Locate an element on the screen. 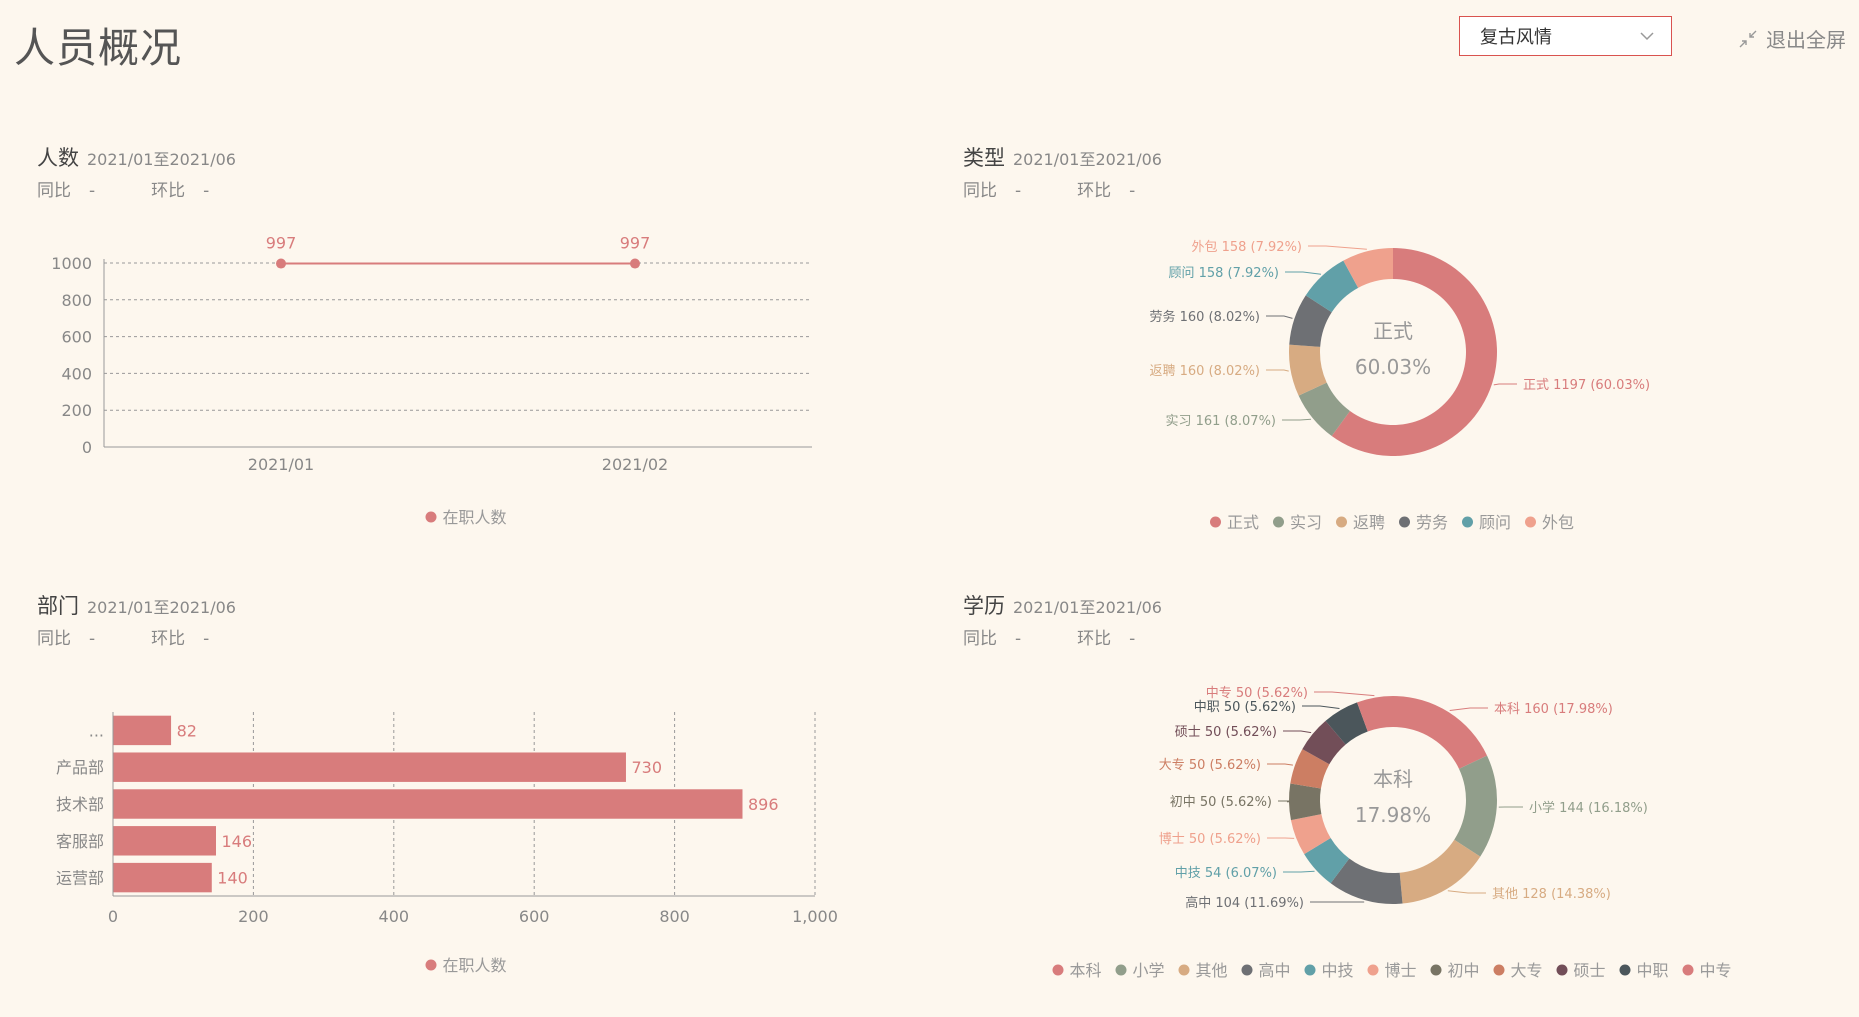 The width and height of the screenshot is (1859, 1017). legend-item: 劳务 is located at coordinates (1423, 522).